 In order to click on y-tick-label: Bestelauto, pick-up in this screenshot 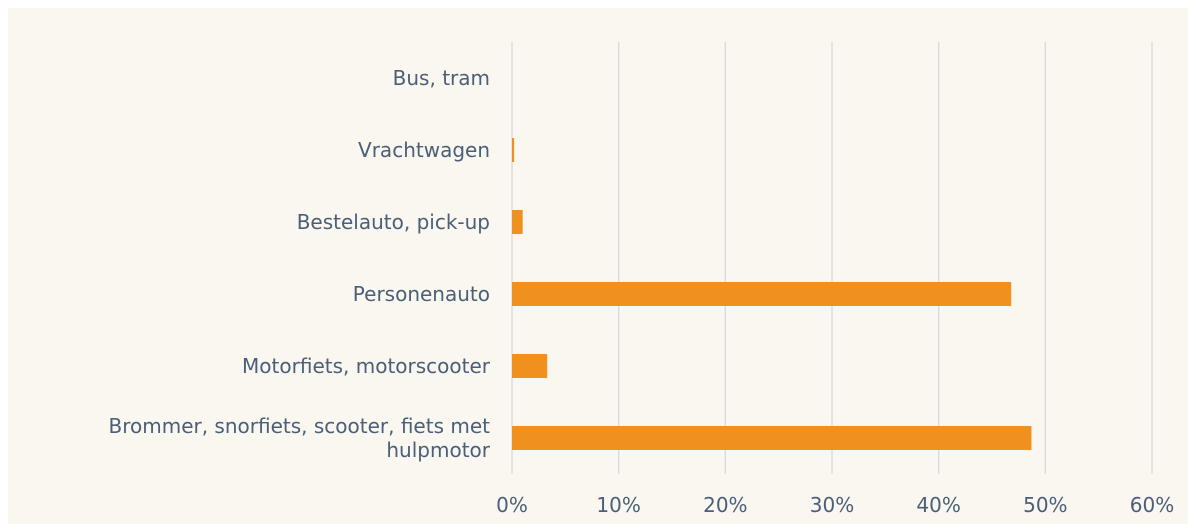, I will do `click(393, 222)`.